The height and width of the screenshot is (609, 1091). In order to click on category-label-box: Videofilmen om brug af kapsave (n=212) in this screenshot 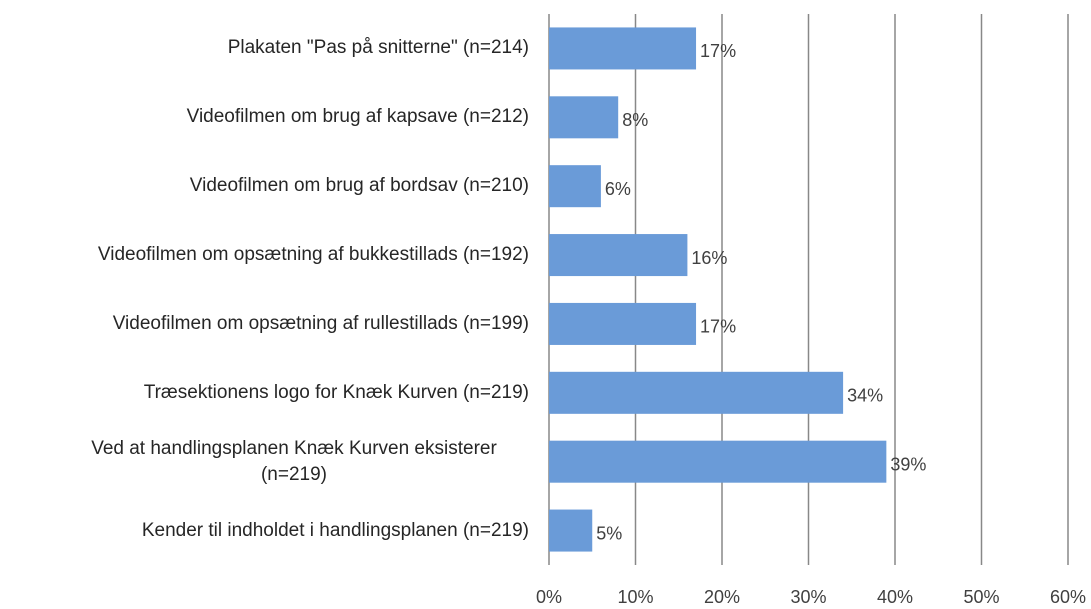, I will do `click(264, 117)`.